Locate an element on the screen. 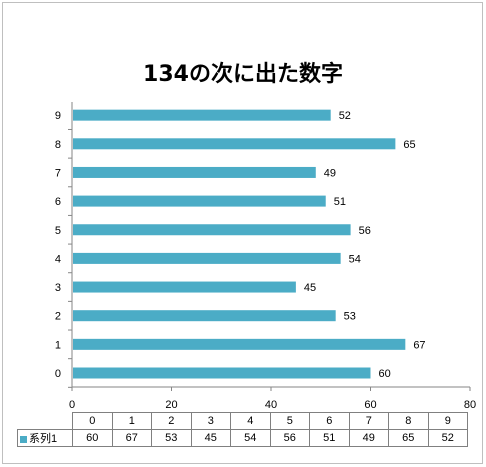 The image size is (486, 467). data-table-value: 49 is located at coordinates (368, 438).